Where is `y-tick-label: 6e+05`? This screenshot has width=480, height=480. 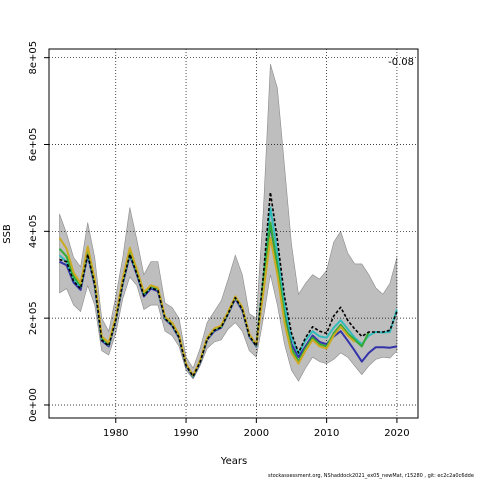 y-tick-label: 6e+05 is located at coordinates (33, 145).